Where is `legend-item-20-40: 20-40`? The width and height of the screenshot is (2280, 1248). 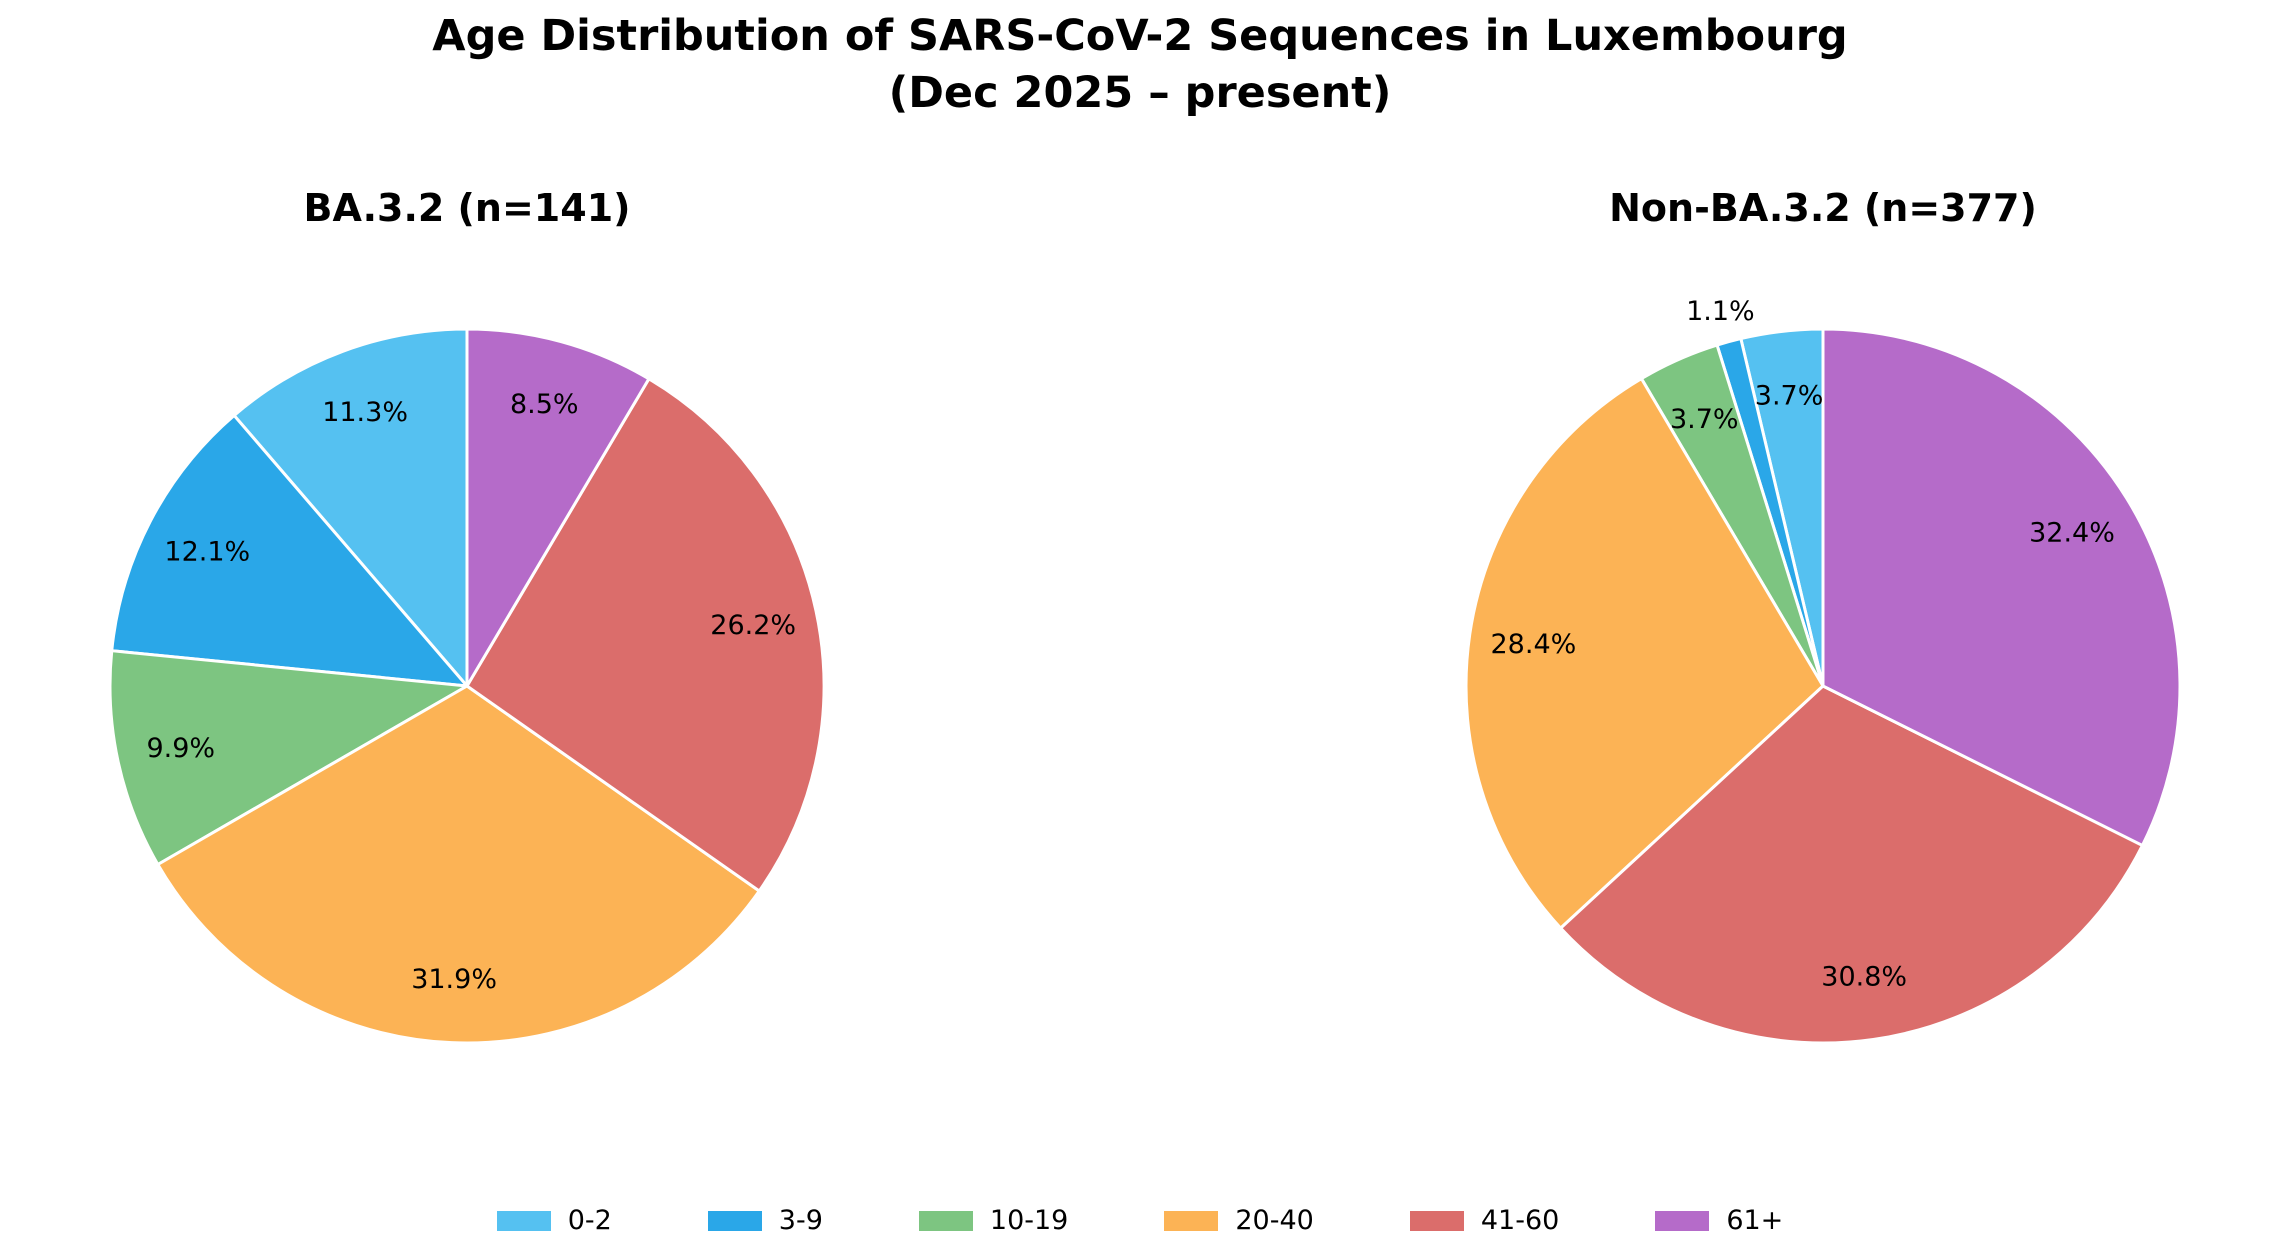
legend-item-20-40: 20-40 is located at coordinates (1239, 1220).